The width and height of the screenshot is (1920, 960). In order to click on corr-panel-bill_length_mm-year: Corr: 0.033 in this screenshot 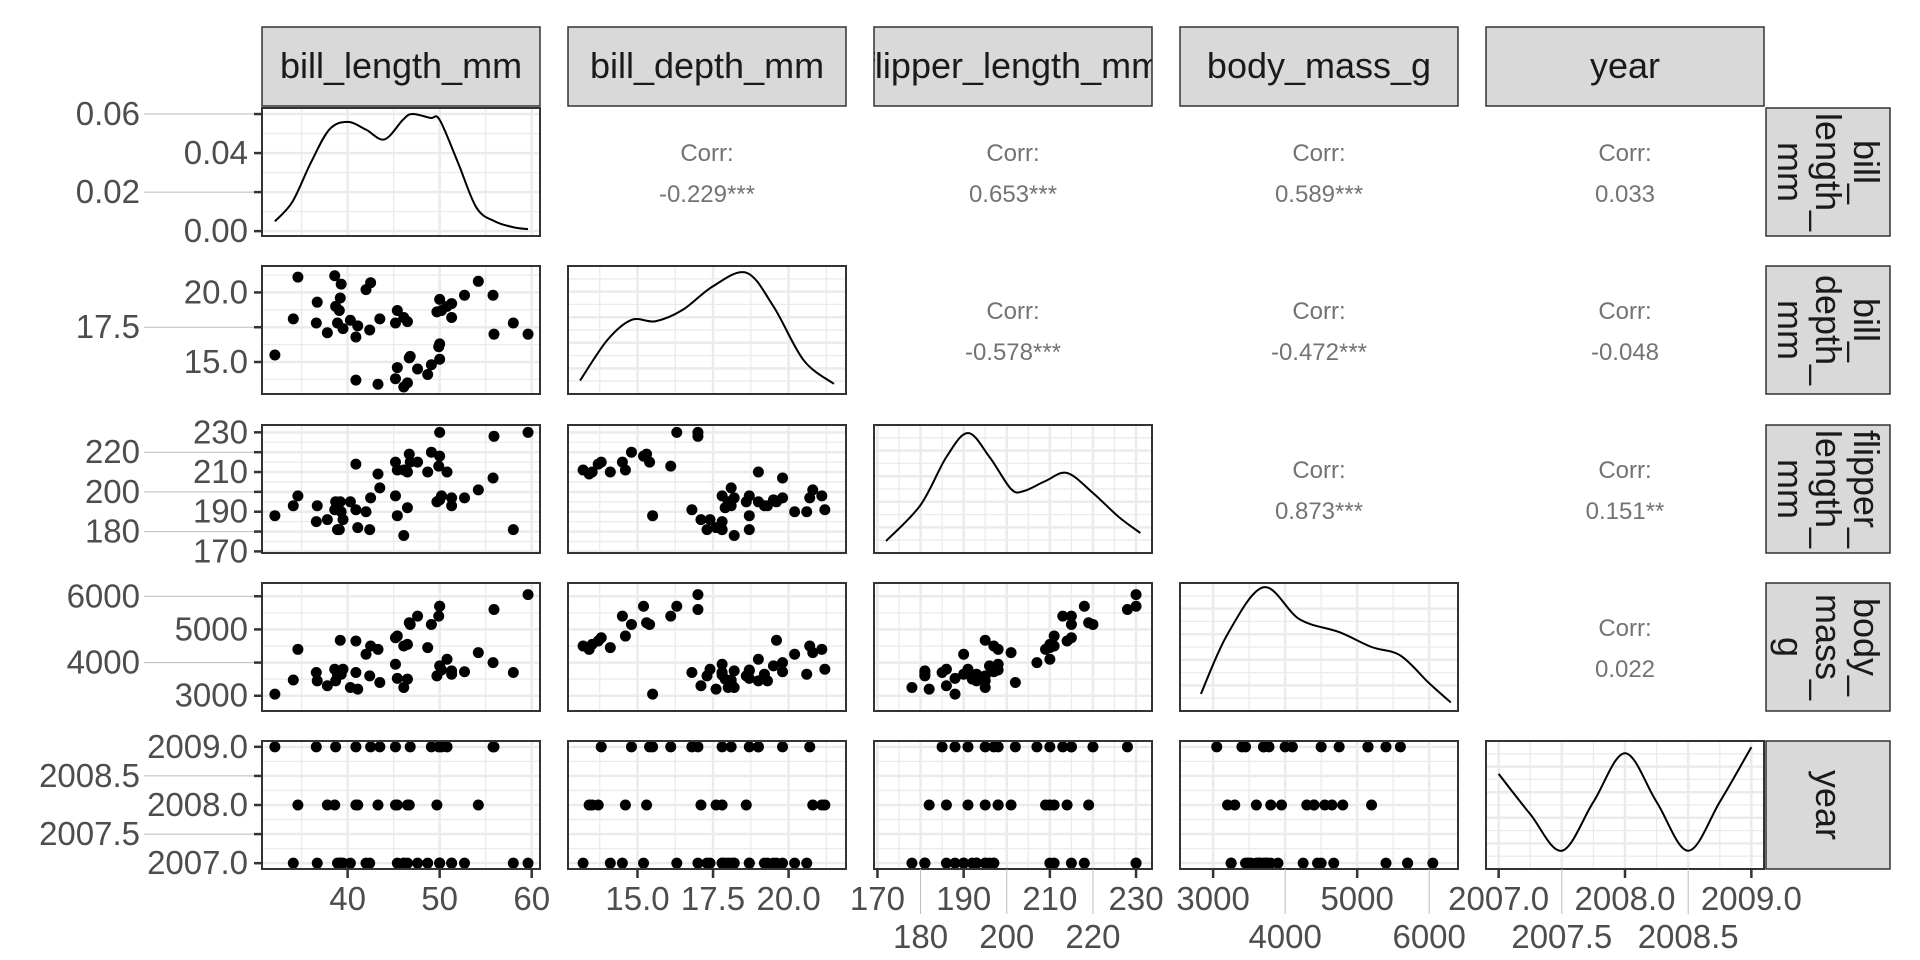, I will do `click(1625, 174)`.